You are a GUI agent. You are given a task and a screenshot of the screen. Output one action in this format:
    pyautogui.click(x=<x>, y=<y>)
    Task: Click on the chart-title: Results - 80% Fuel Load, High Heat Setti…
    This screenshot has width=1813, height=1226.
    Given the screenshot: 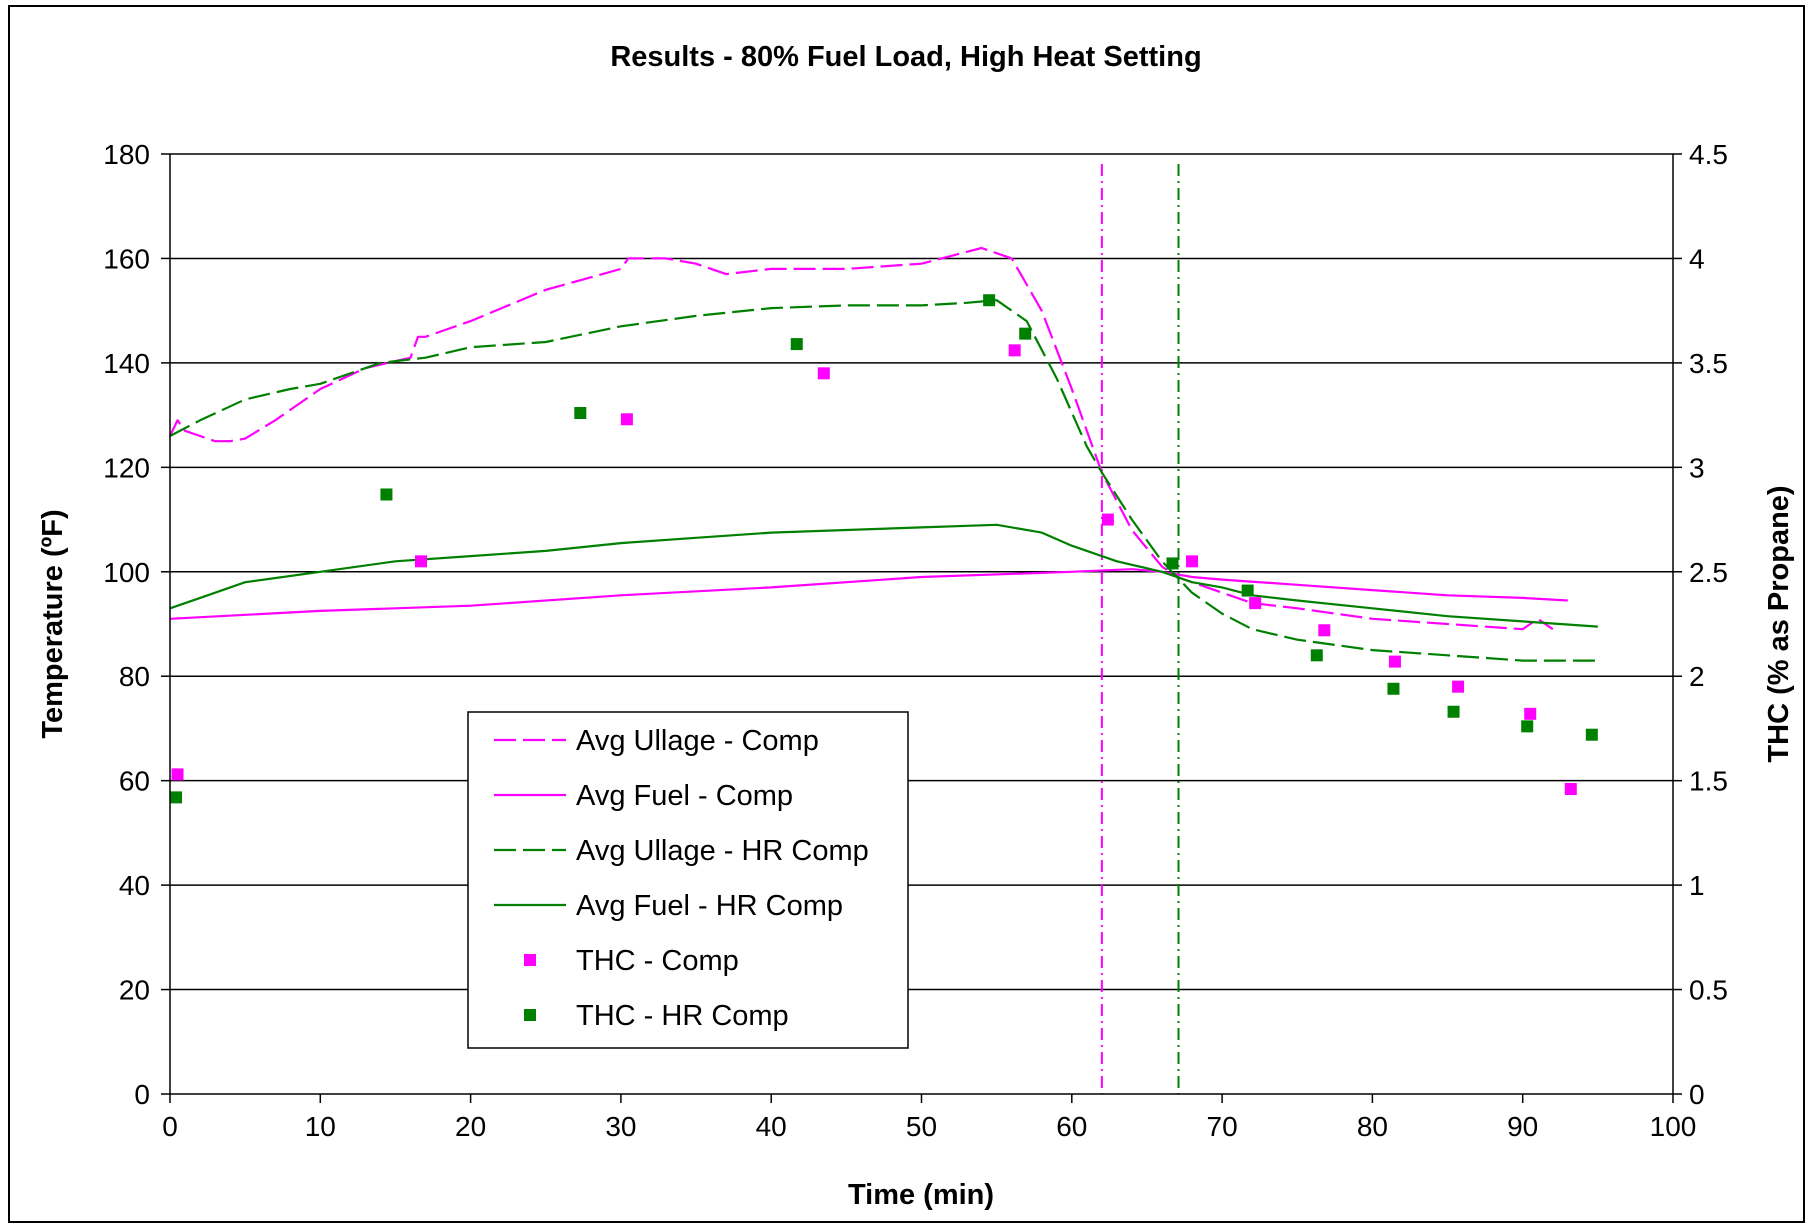 What is the action you would take?
    pyautogui.click(x=905, y=57)
    